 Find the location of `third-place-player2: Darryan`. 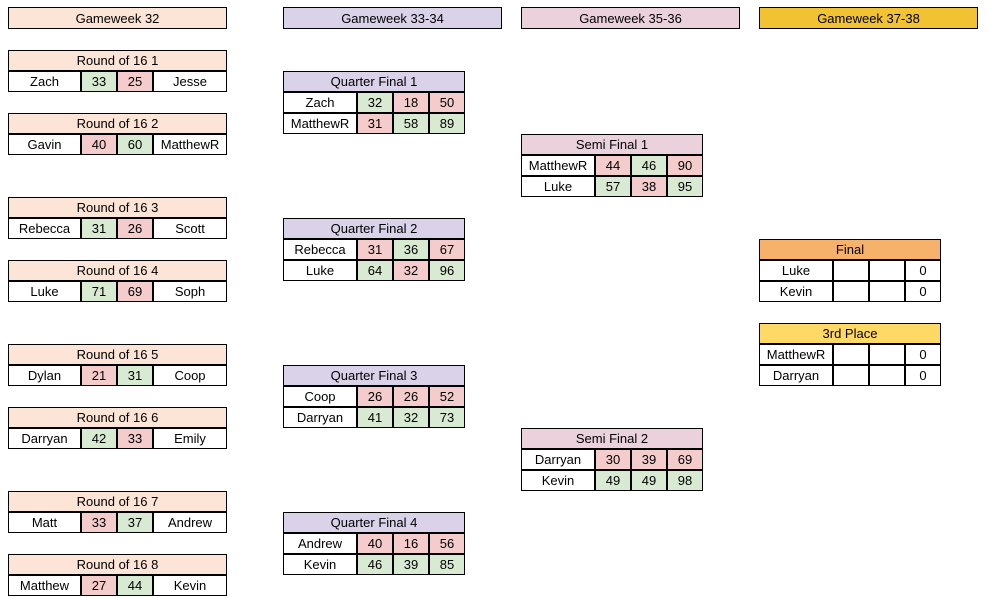

third-place-player2: Darryan is located at coordinates (796, 375).